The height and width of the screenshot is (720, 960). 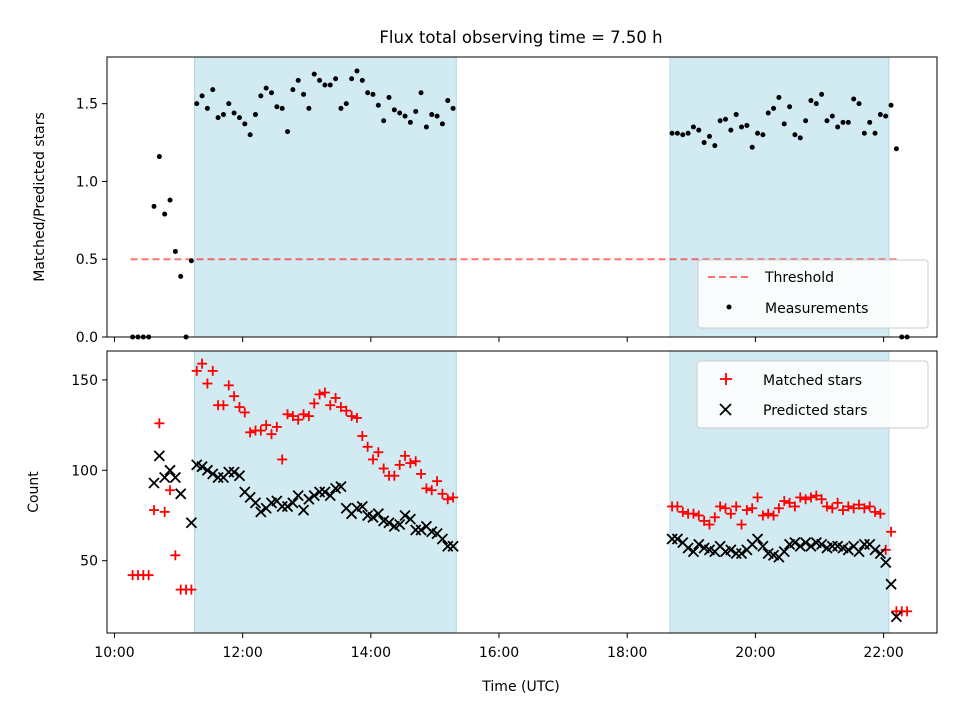 What do you see at coordinates (34, 492) in the screenshot?
I see `count-y-axis-label: Count` at bounding box center [34, 492].